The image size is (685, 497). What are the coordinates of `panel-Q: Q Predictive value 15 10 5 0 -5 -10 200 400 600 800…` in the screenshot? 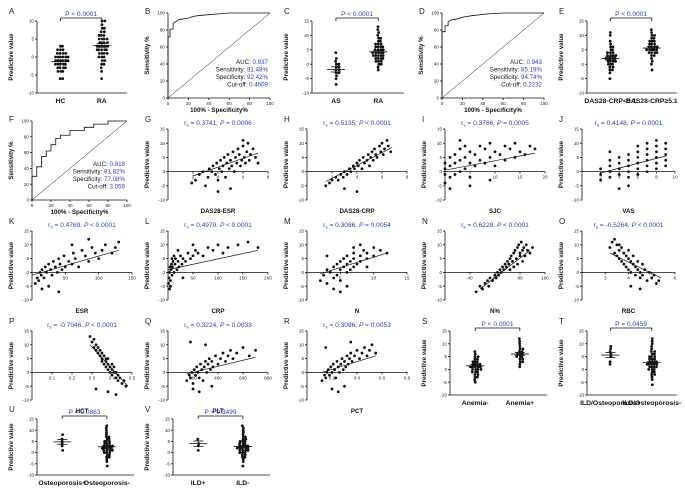 It's located at (208, 365).